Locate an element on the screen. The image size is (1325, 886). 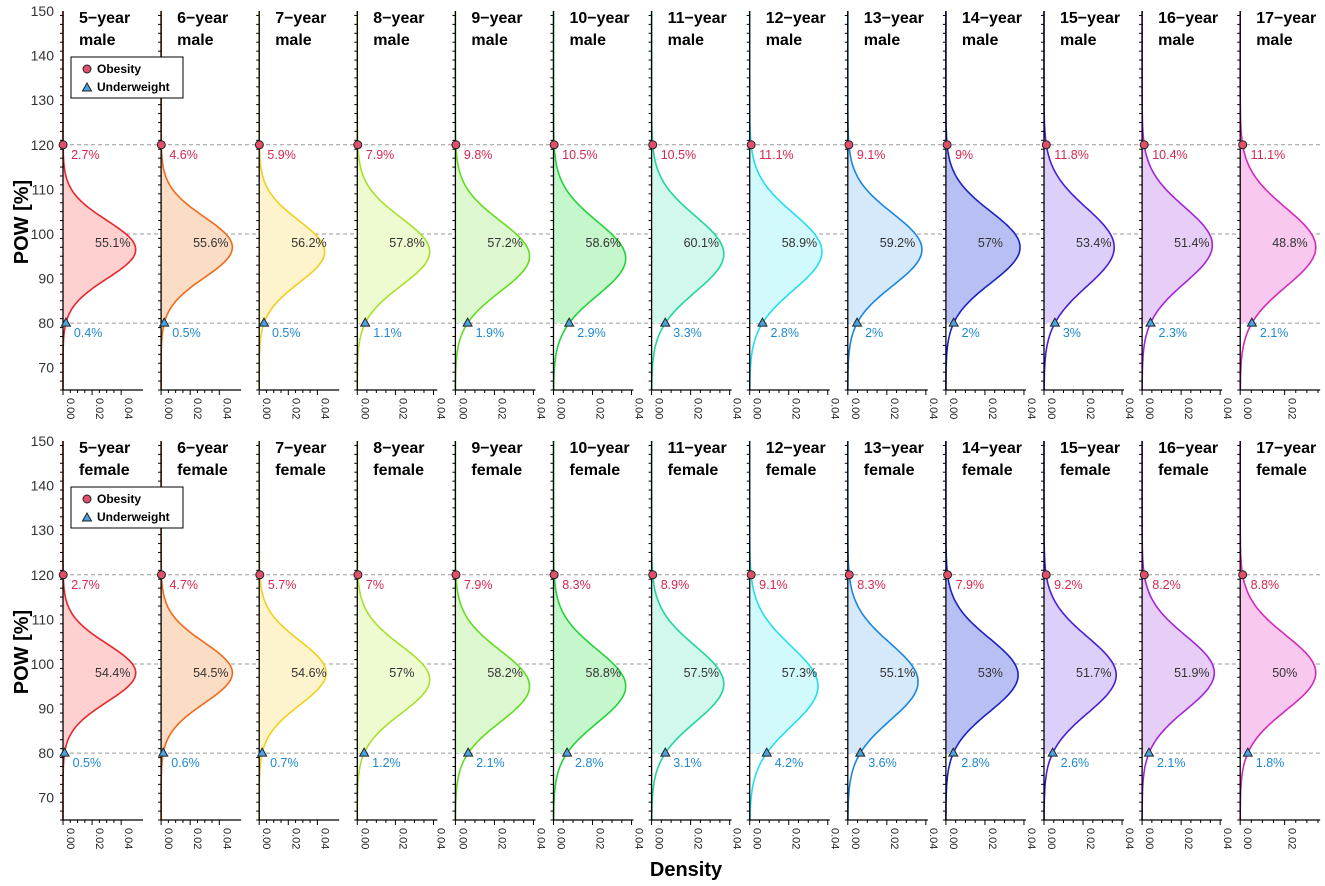
panel-title-age: 8−year is located at coordinates (398, 18).